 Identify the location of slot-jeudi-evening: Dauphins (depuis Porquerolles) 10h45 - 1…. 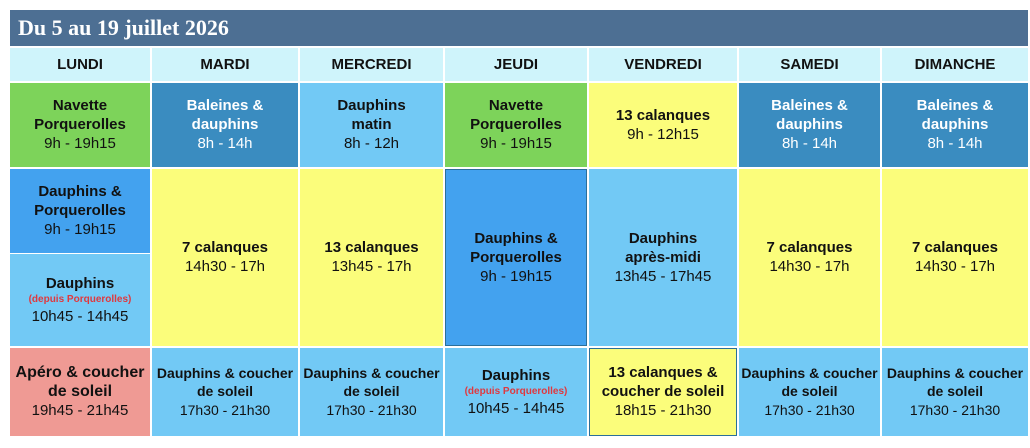
(516, 392).